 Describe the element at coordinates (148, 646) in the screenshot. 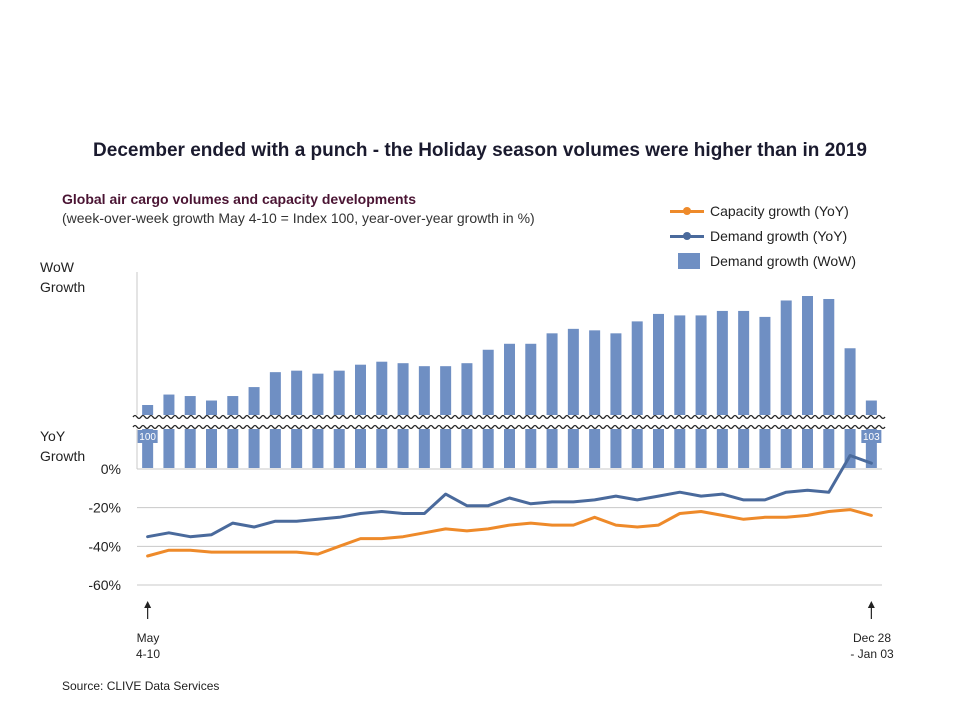

I see `start-period-label: May 4-10` at that location.